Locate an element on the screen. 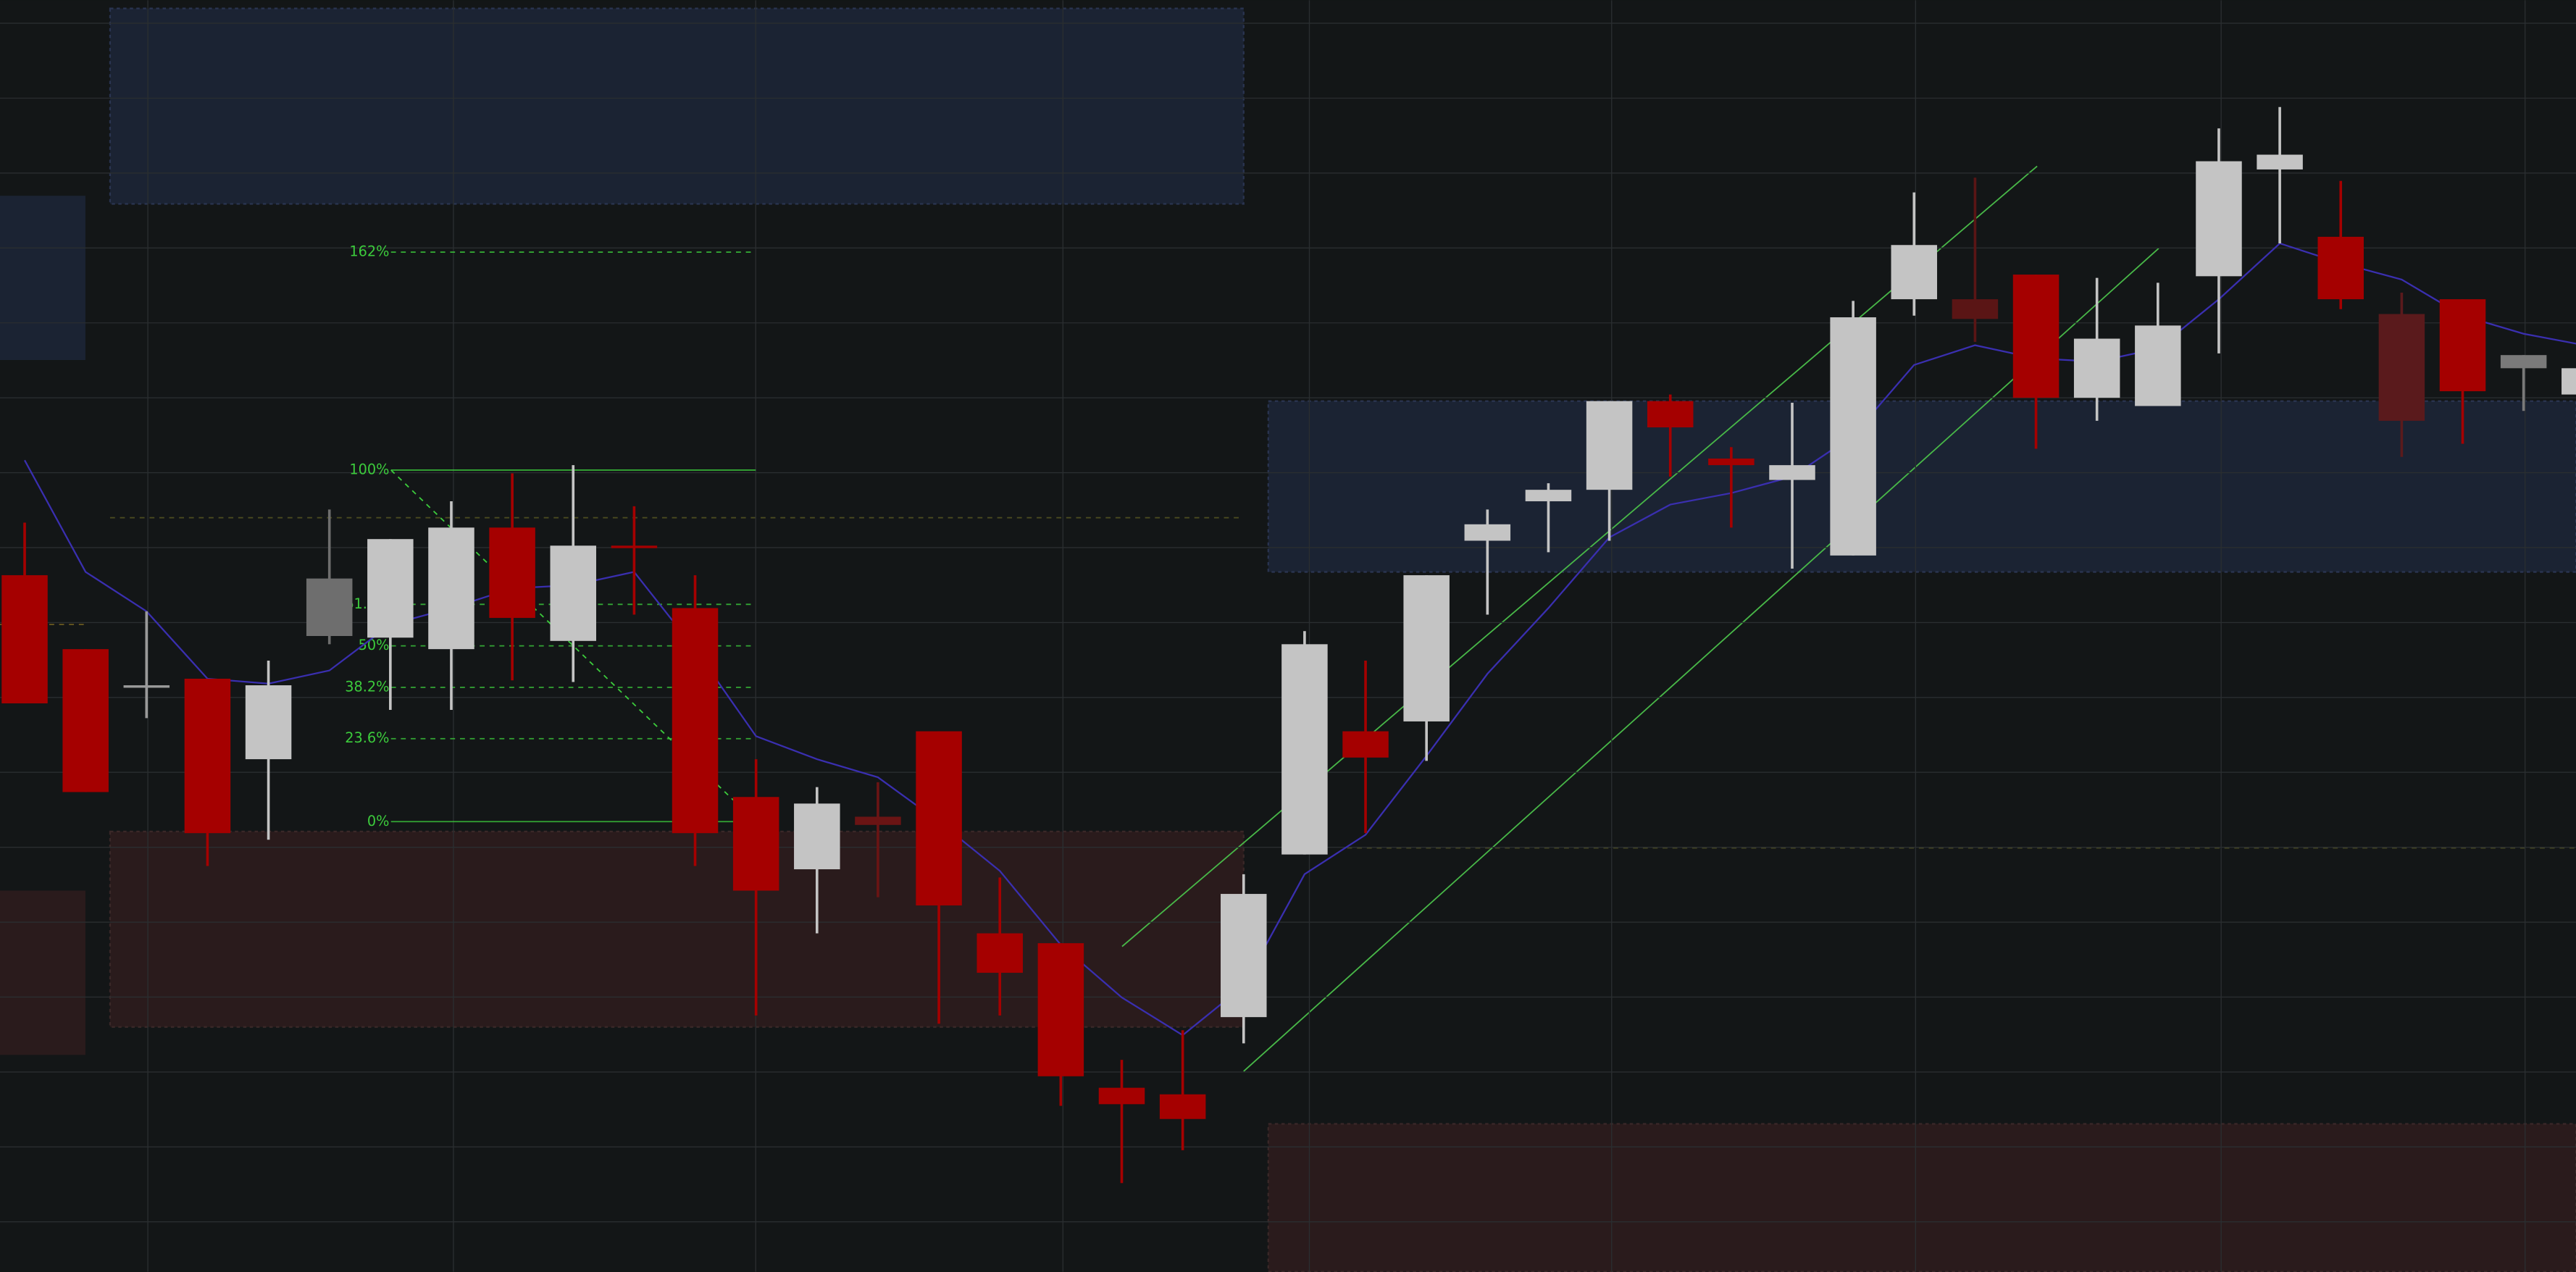 The width and height of the screenshot is (2576, 1272). fib-label: 100% is located at coordinates (369, 469).